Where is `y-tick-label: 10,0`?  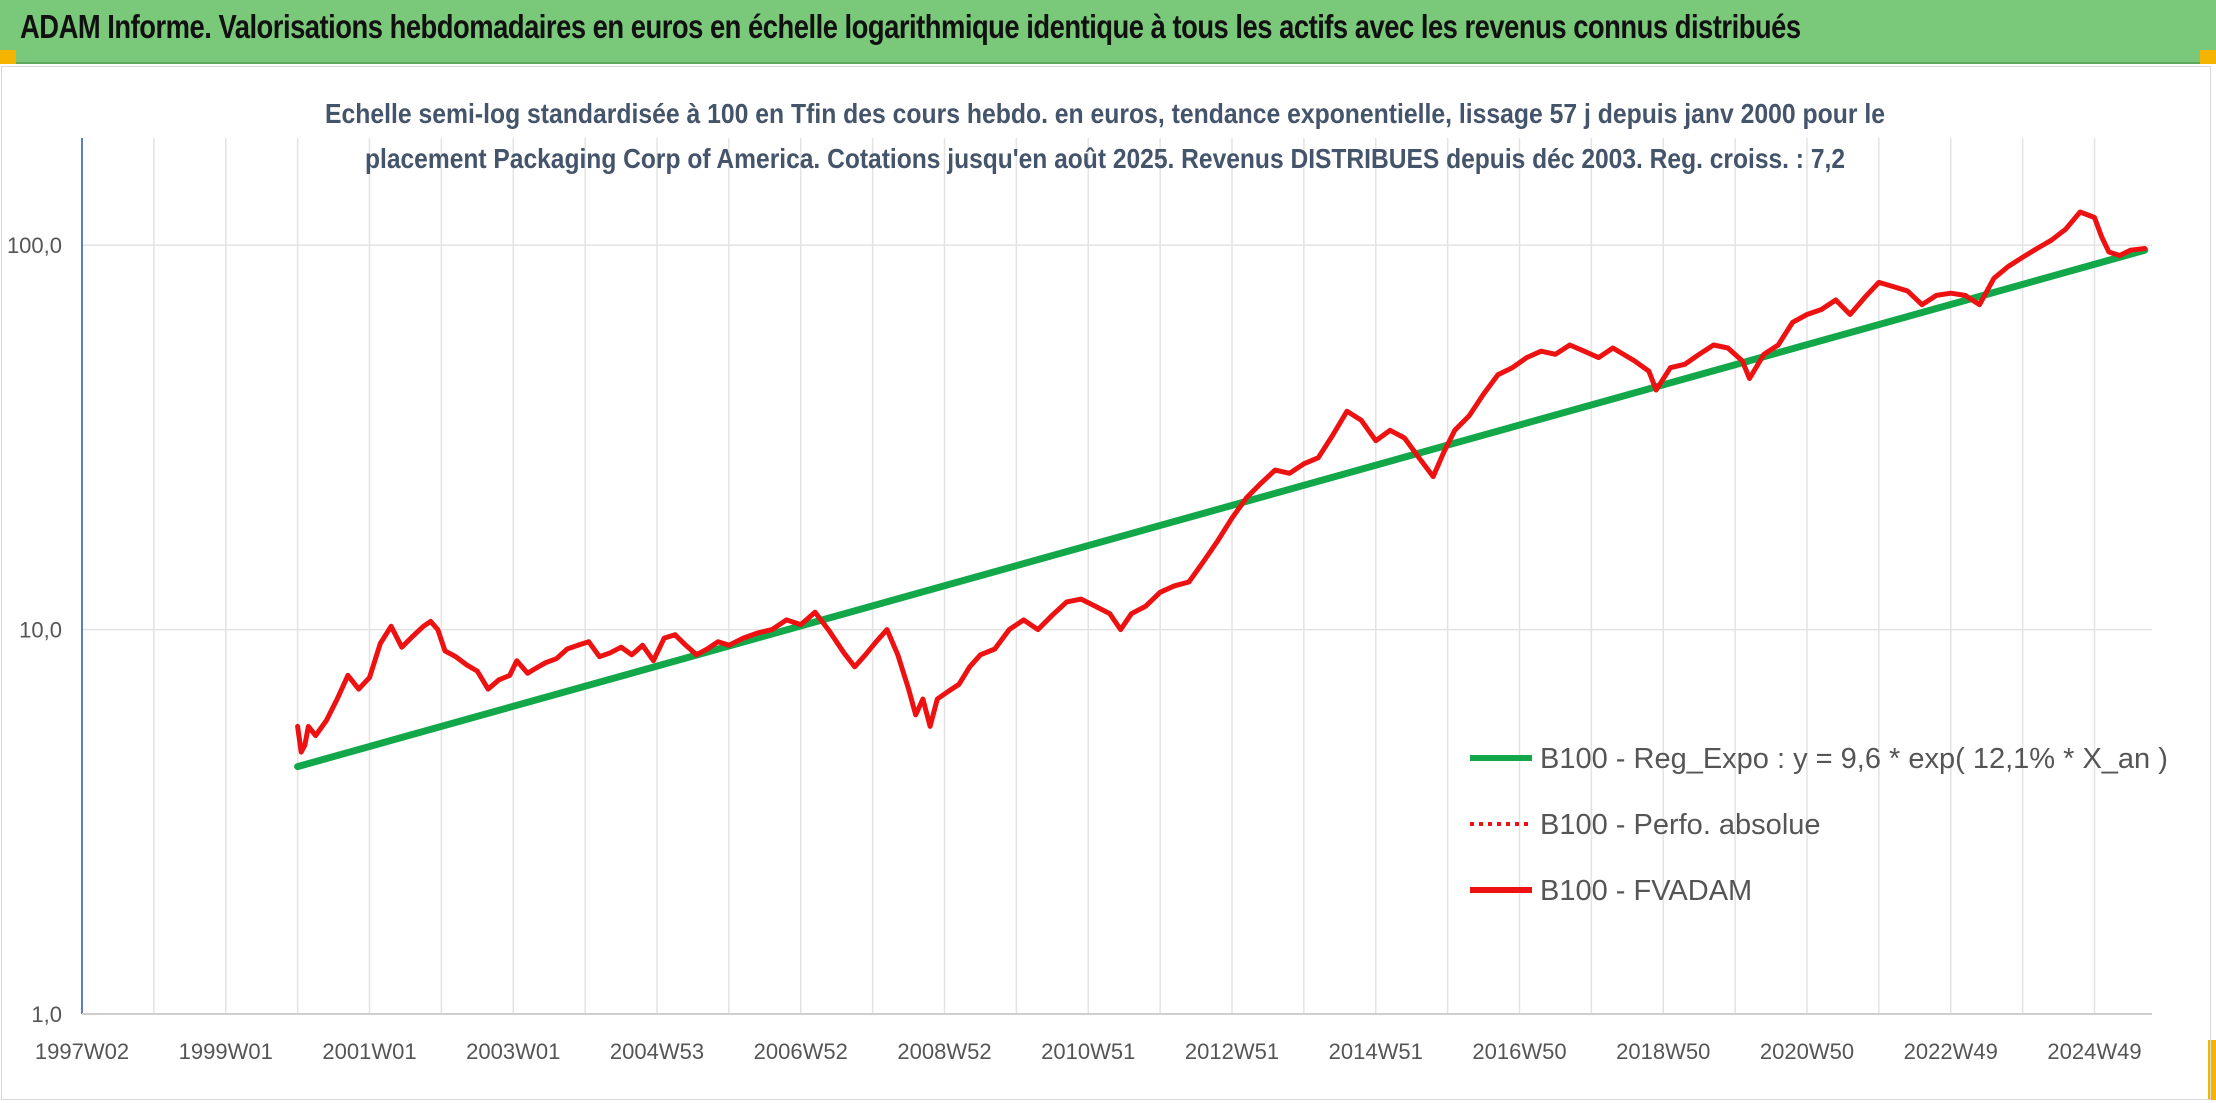 y-tick-label: 10,0 is located at coordinates (40, 630).